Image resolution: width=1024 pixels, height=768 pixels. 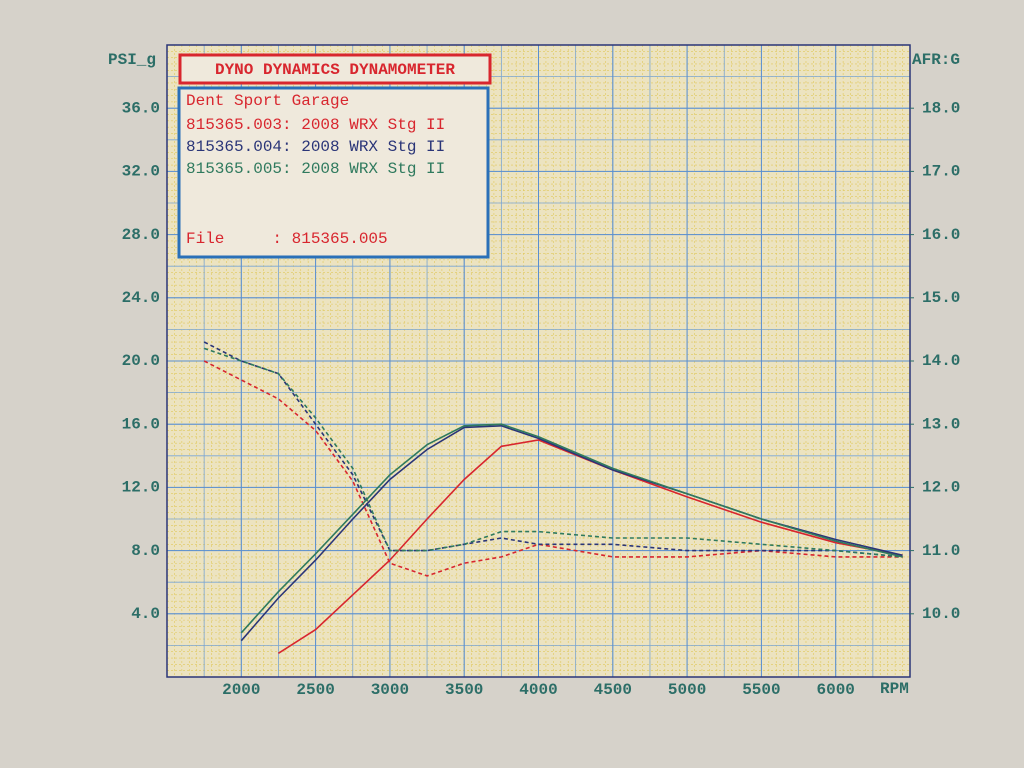 I want to click on y-tick-label: 12.0, so click(x=141, y=488).